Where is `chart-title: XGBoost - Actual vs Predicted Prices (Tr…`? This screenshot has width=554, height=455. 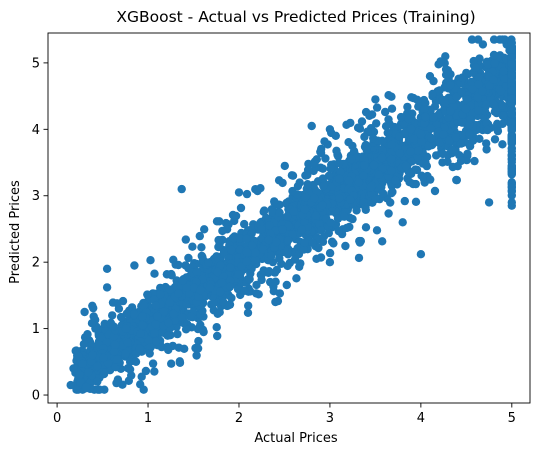 chart-title: XGBoost - Actual vs Predicted Prices (Tr… is located at coordinates (295, 17).